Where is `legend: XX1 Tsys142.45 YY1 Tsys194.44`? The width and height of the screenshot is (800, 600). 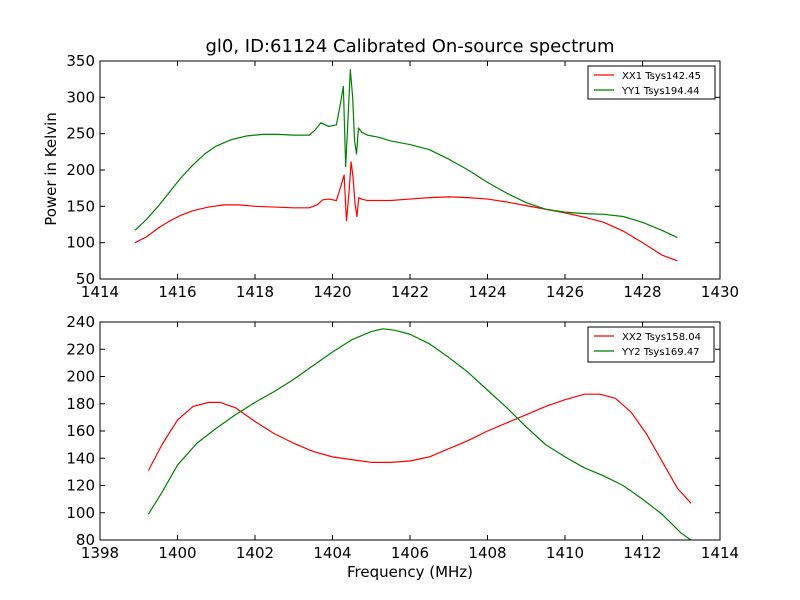
legend: XX1 Tsys142.45 YY1 Tsys194.44 is located at coordinates (651, 82).